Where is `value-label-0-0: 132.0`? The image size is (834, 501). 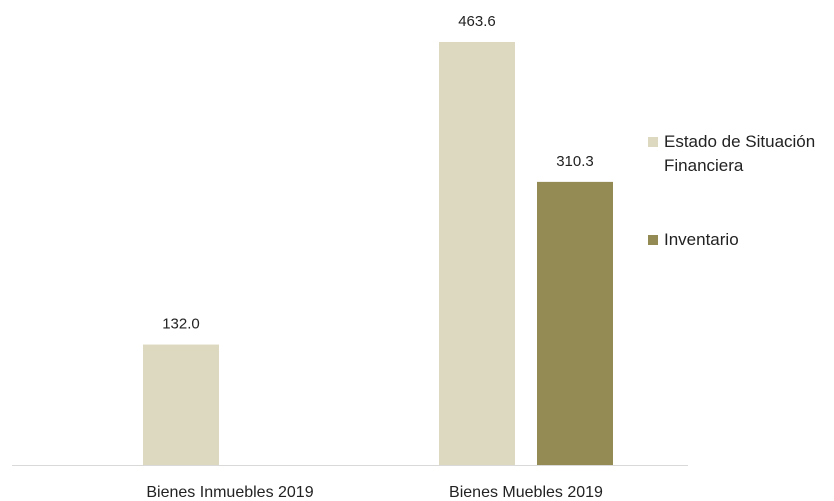
value-label-0-0: 132.0 is located at coordinates (181, 324).